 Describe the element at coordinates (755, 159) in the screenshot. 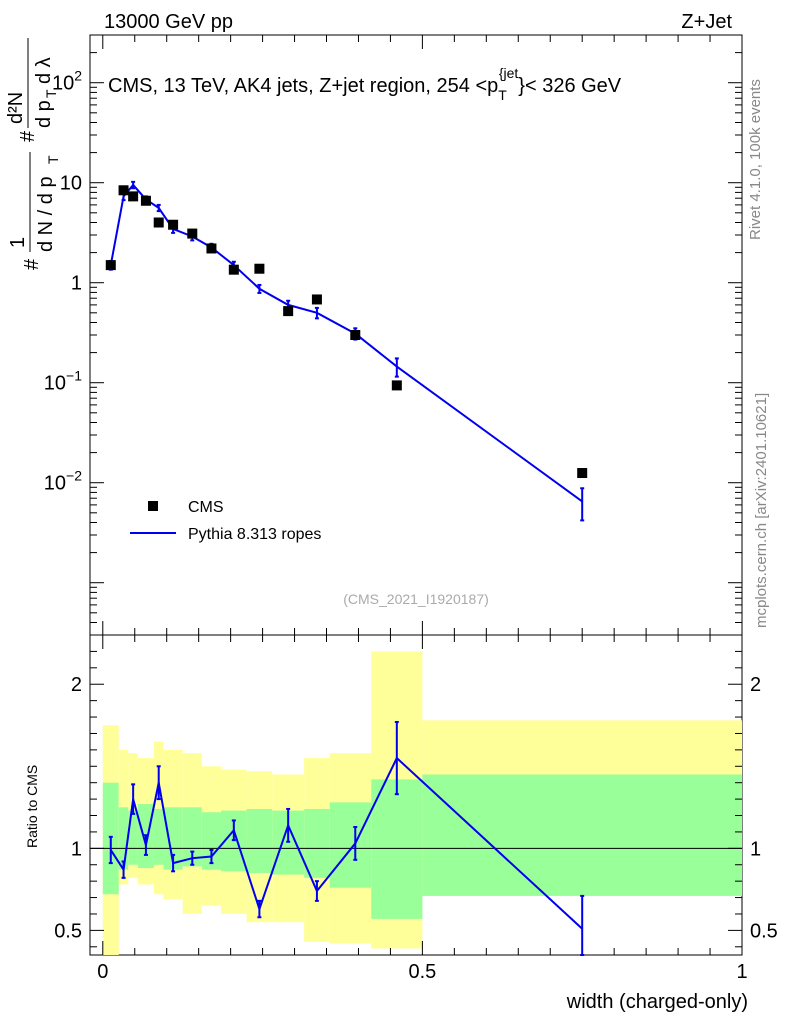

I see `rivet-version-label: Rivet 4.1.0, 100k events` at that location.